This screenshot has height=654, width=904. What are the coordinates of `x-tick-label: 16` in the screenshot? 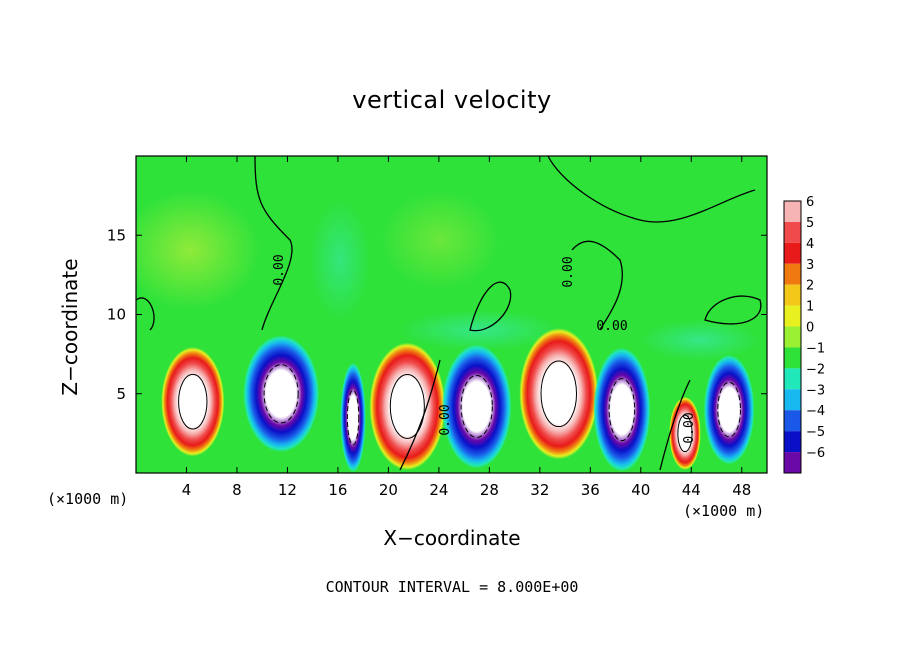 It's located at (337, 490).